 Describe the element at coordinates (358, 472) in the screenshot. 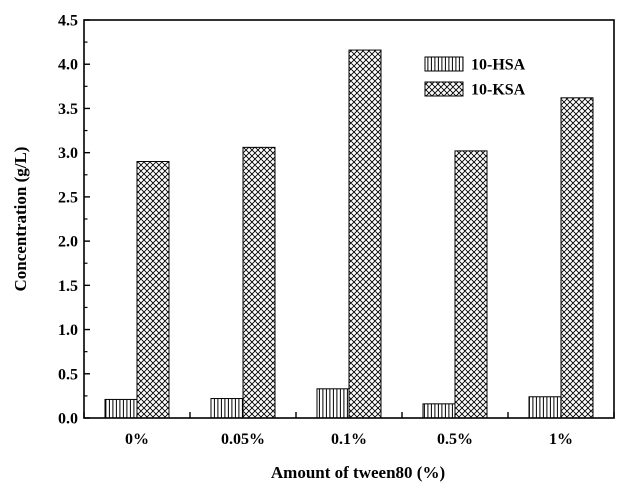

I see `x-axis-label: Amount of tween80 (%)` at that location.